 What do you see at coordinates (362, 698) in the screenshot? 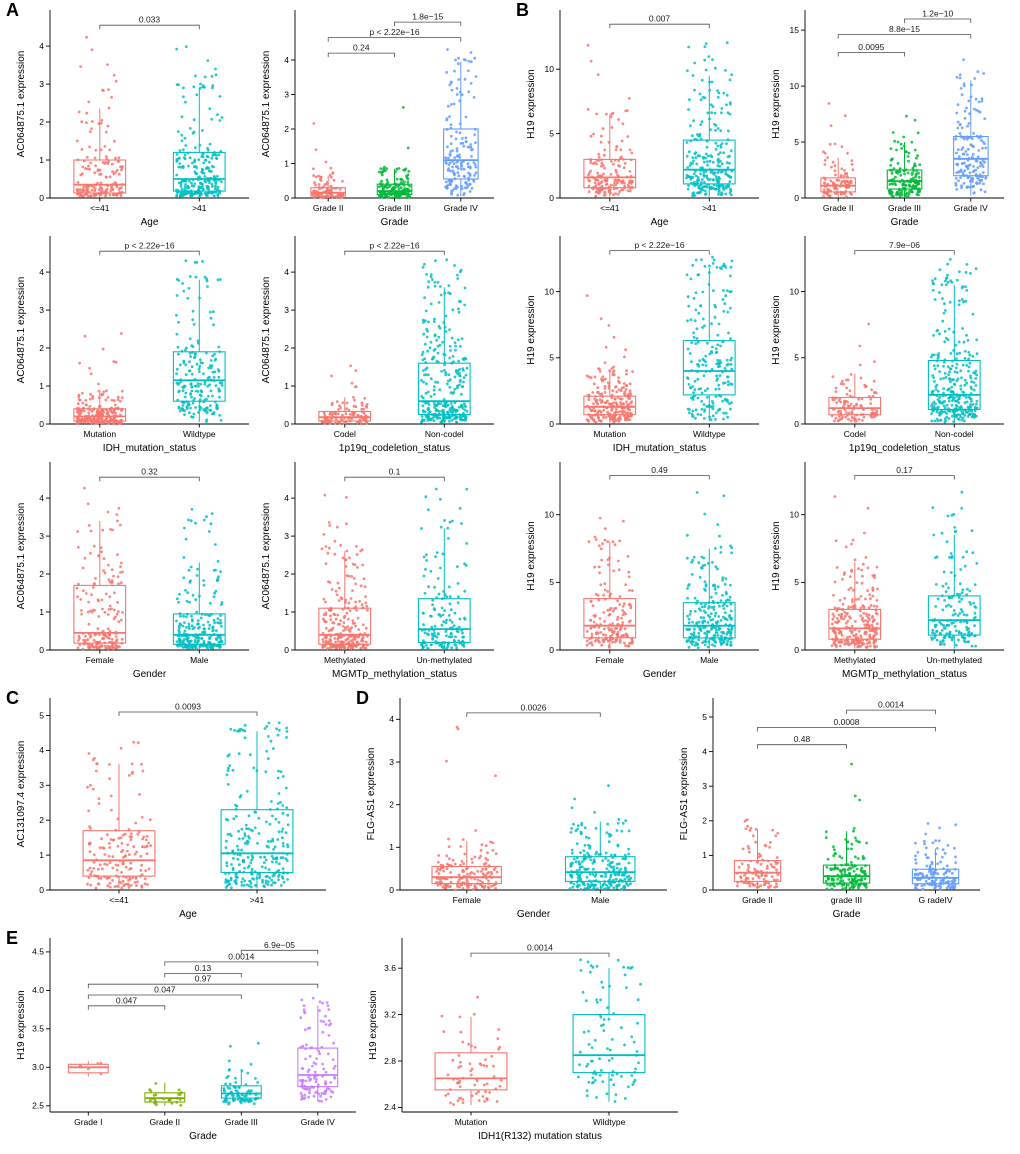
I see `panel-label-d: D` at bounding box center [362, 698].